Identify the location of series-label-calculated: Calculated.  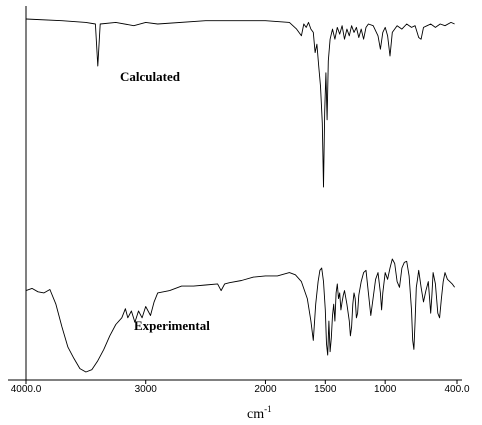
(150, 76).